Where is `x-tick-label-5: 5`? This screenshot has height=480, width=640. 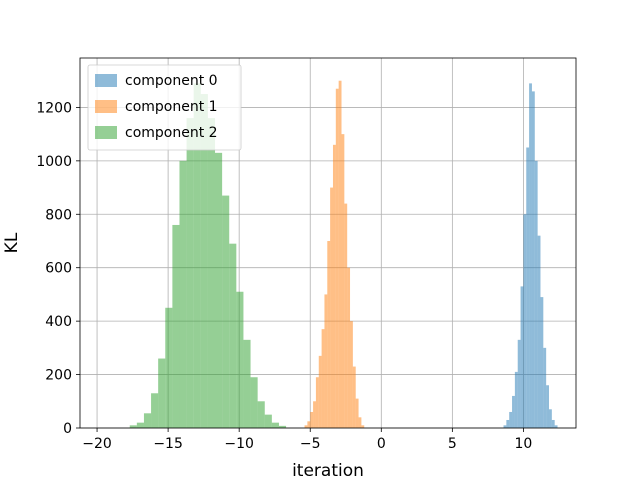 x-tick-label-5: 5 is located at coordinates (452, 444).